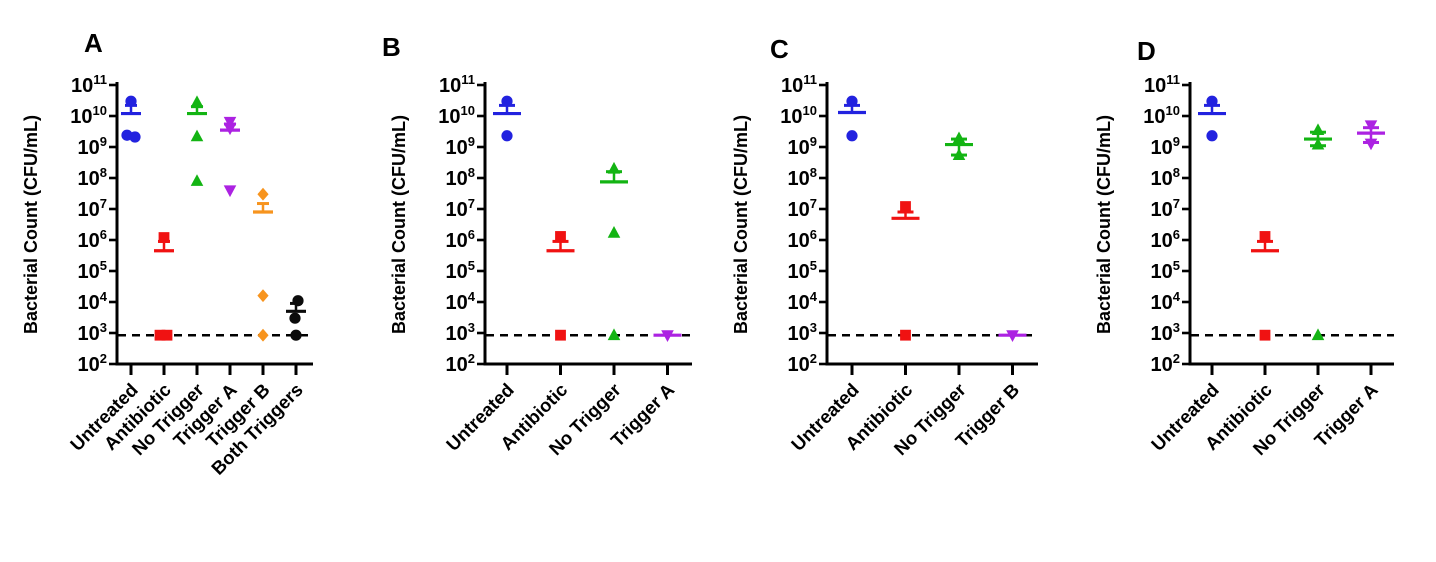 This screenshot has width=1436, height=562. I want to click on panel-d-label: D, so click(1146, 51).